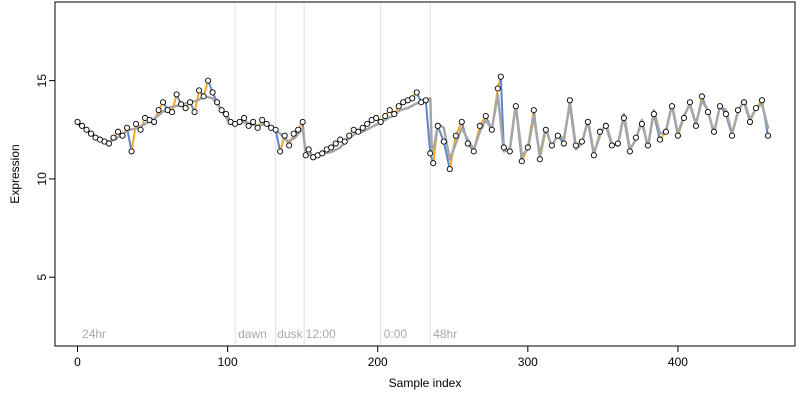 This screenshot has height=400, width=800. I want to click on section-label: 24hr, so click(94, 334).